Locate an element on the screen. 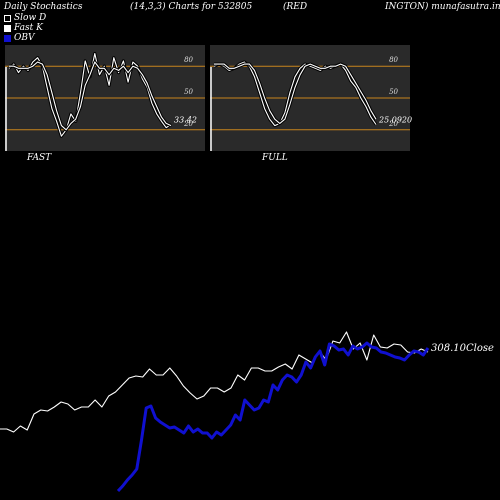 Image resolution: width=500 pixels, height=500 pixels. full-last-value-label: 25.0920 is located at coordinates (395, 120).